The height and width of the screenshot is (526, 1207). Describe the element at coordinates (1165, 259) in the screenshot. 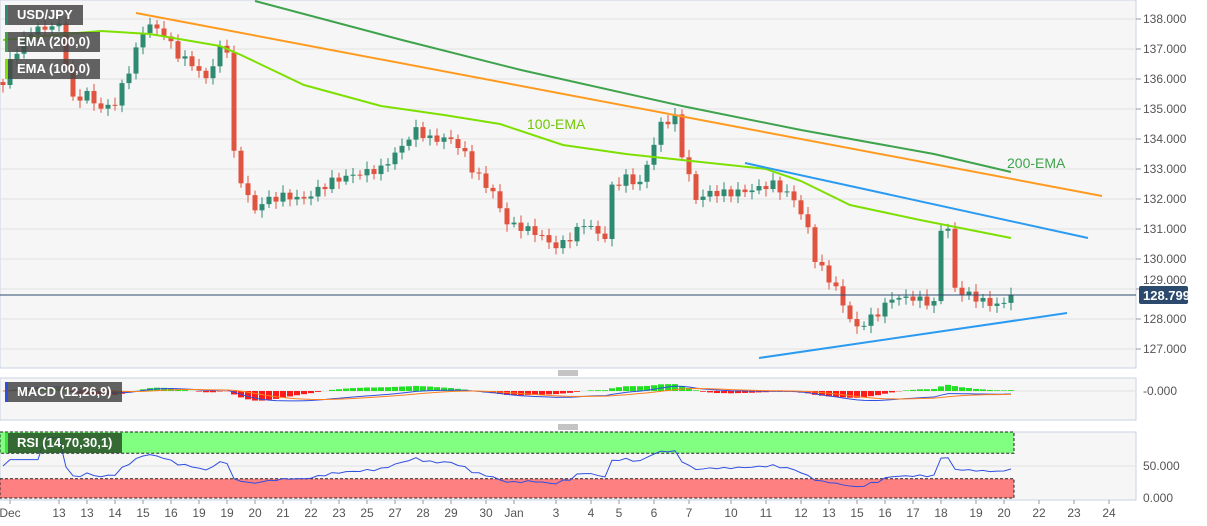

I see `y-tick-label: 130.000` at that location.